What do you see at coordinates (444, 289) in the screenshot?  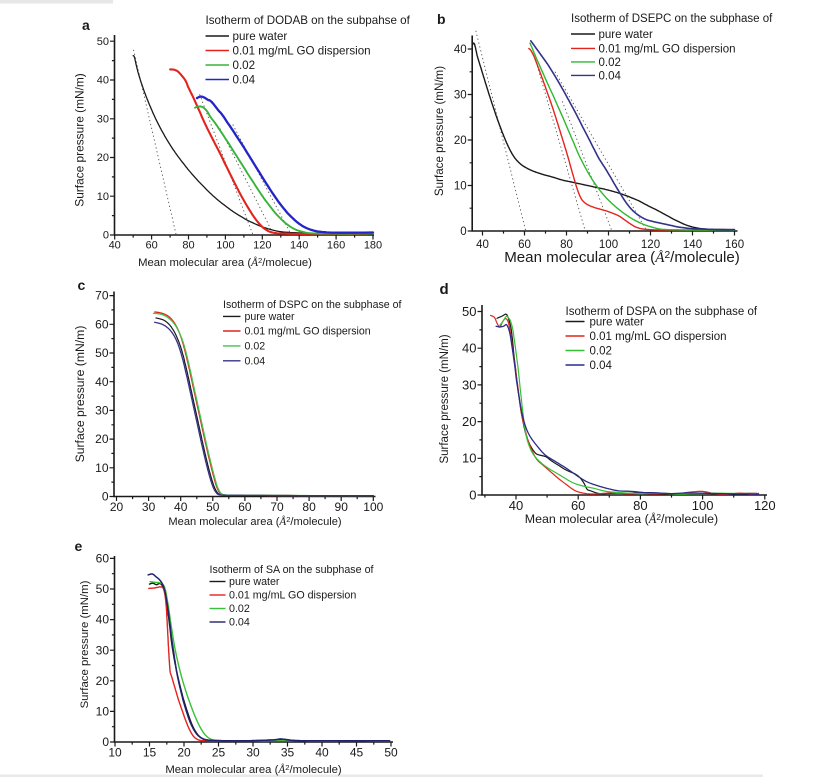 I see `svg-text: d` at bounding box center [444, 289].